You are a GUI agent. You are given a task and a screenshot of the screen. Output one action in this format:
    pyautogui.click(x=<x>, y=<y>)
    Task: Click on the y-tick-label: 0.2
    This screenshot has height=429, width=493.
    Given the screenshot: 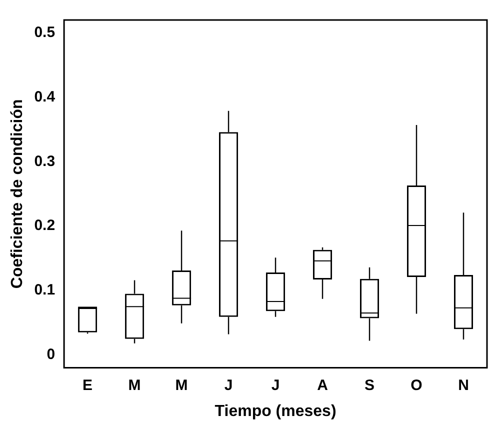 What is the action you would take?
    pyautogui.click(x=45, y=225)
    